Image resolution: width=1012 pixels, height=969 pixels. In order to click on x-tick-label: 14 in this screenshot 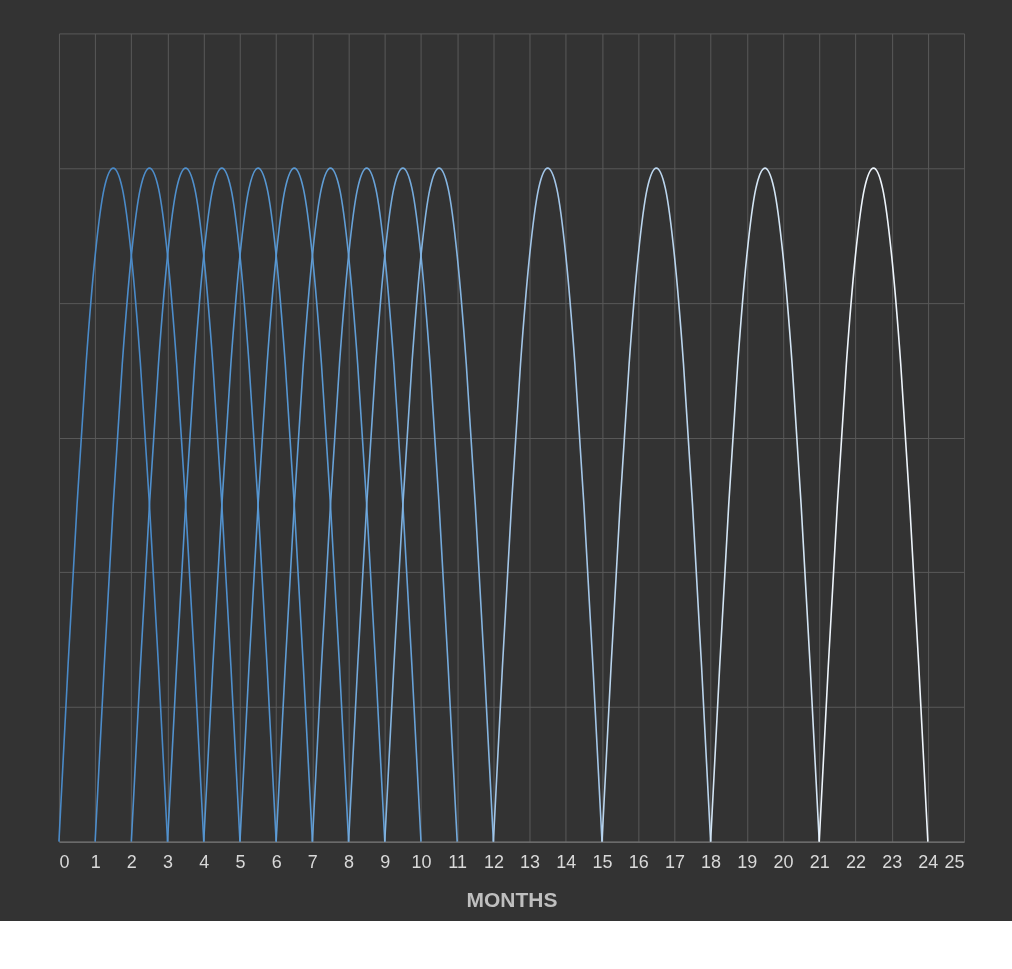, I will do `click(566, 862)`.